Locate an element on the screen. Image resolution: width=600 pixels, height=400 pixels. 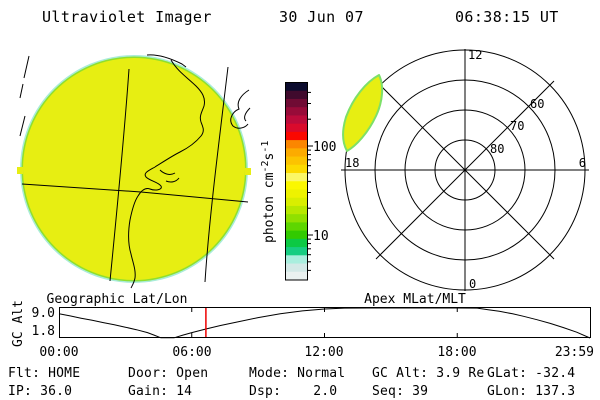
status-mode: Mode: Normal is located at coordinates (297, 373).